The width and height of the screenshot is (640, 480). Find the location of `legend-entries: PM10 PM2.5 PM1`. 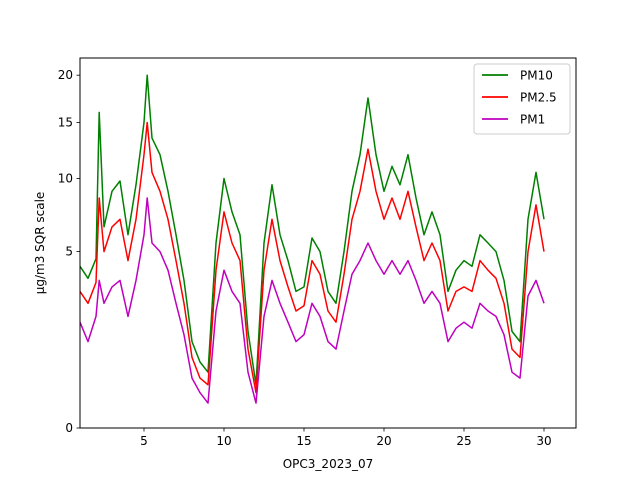

legend-entries: PM10 PM2.5 PM1 is located at coordinates (519, 98).